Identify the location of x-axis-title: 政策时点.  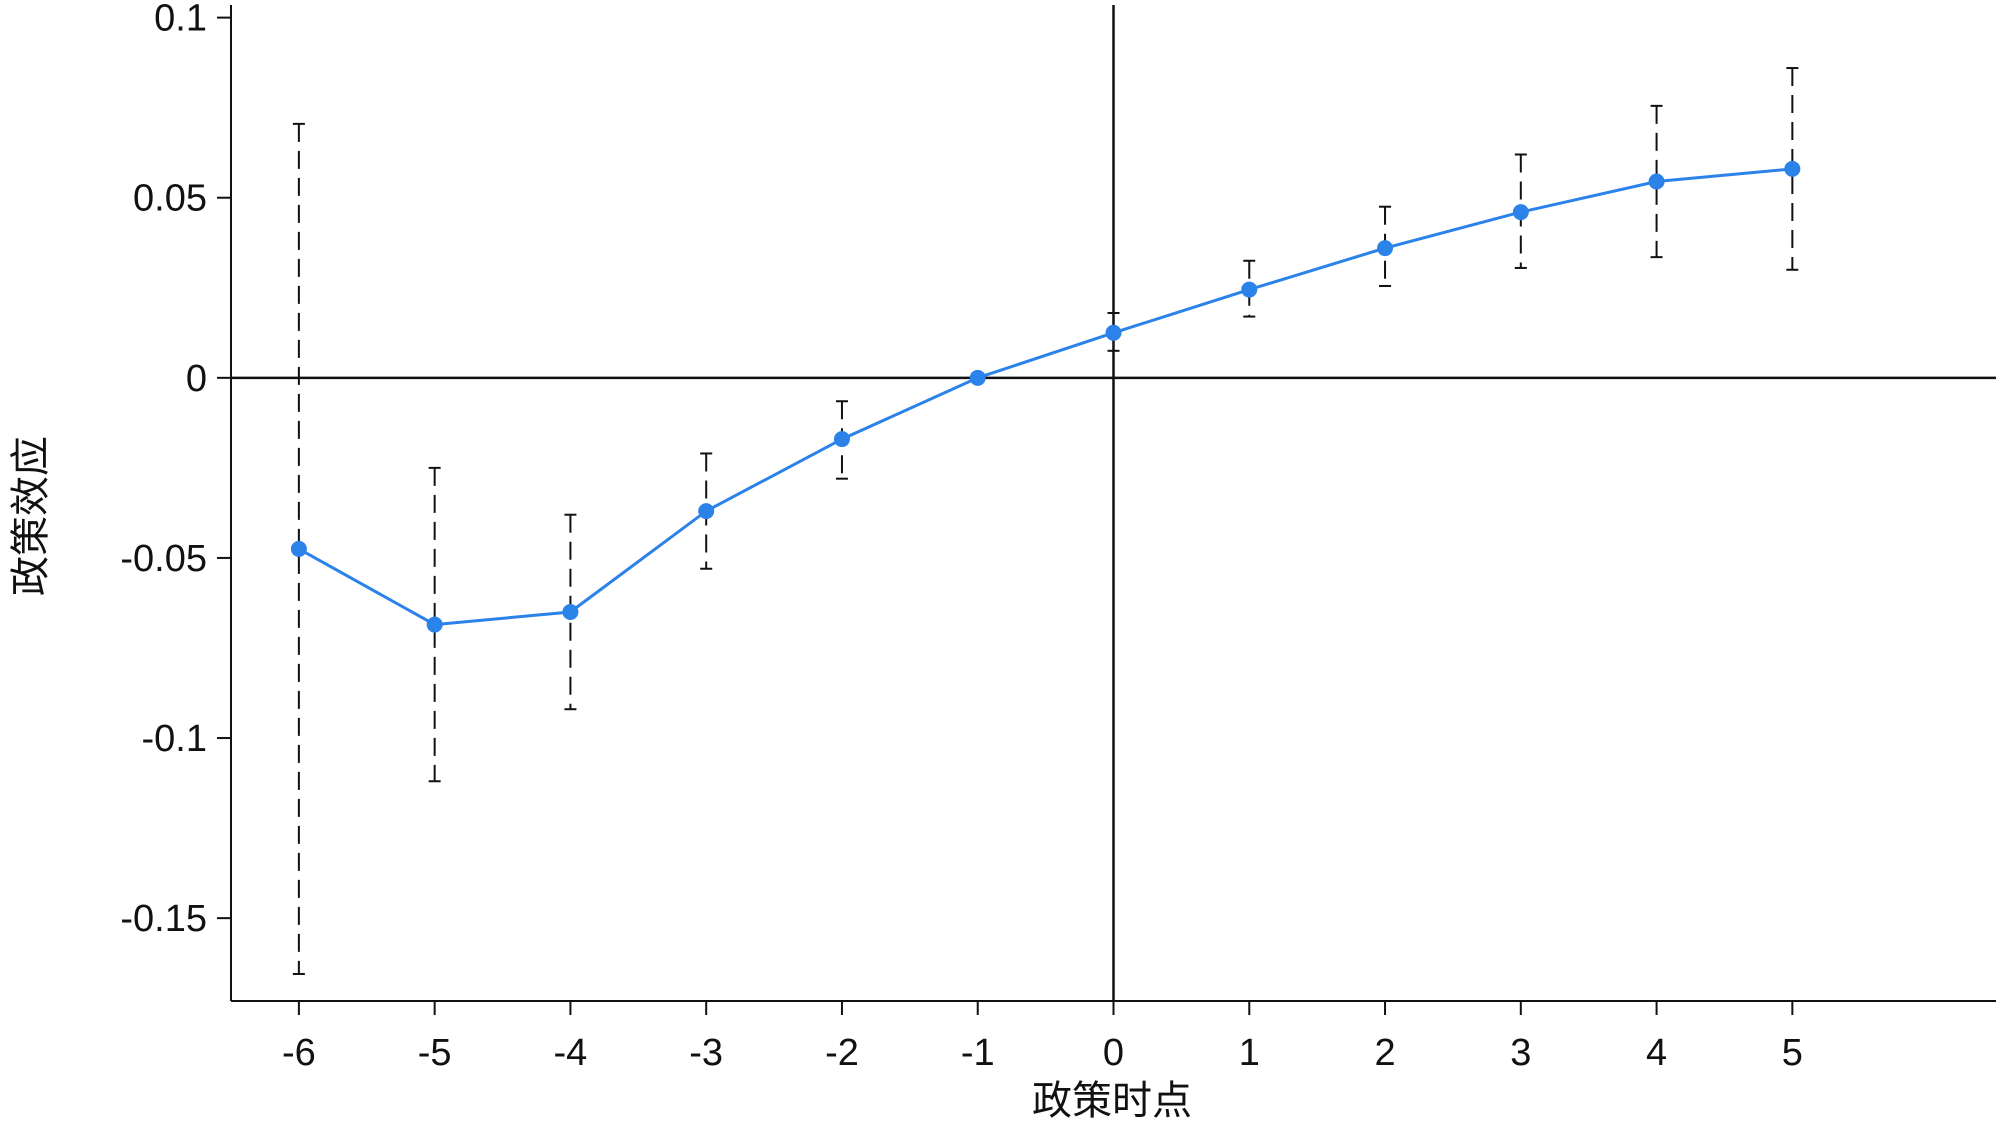
(1112, 1101).